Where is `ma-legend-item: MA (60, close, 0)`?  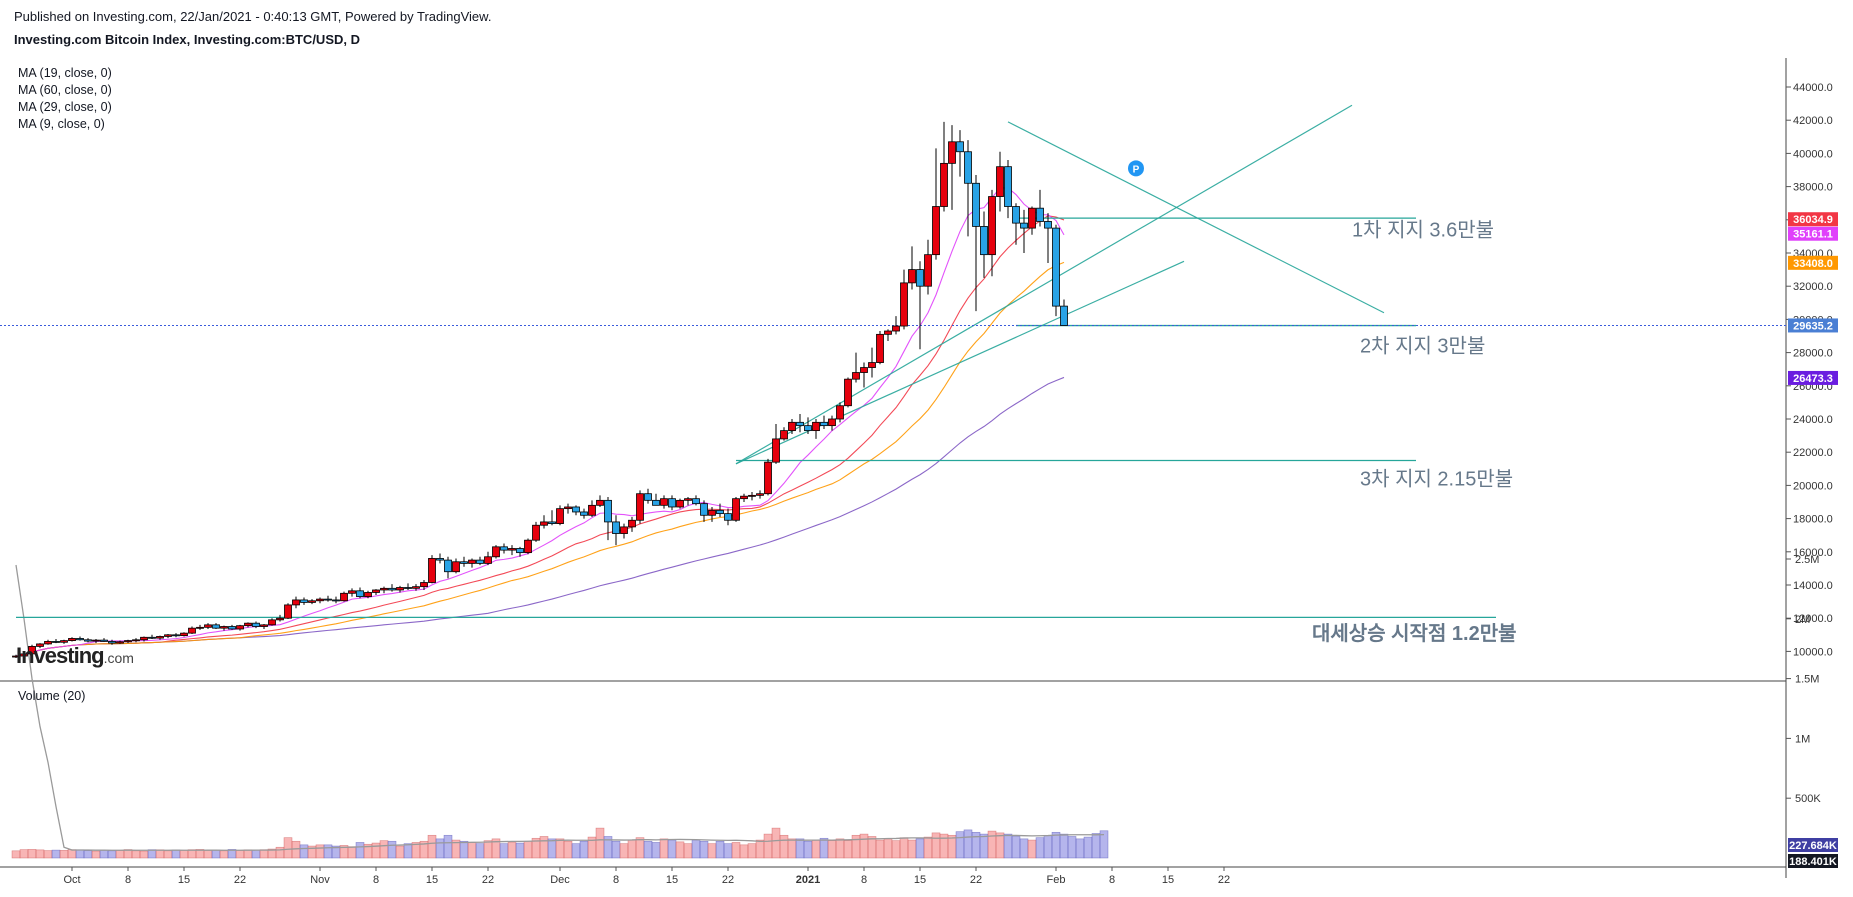
ma-legend-item: MA (60, close, 0) is located at coordinates (65, 90).